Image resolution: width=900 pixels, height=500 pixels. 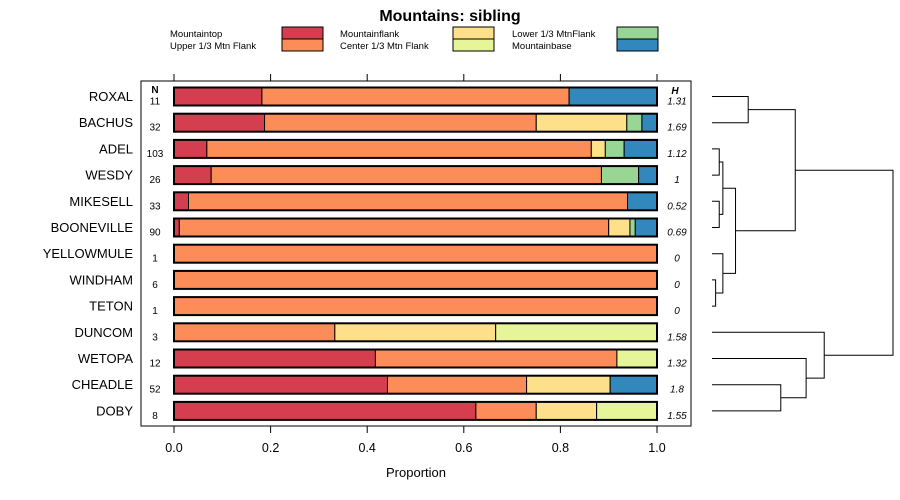 I want to click on x-tick-label: 0.6, so click(x=463, y=448).